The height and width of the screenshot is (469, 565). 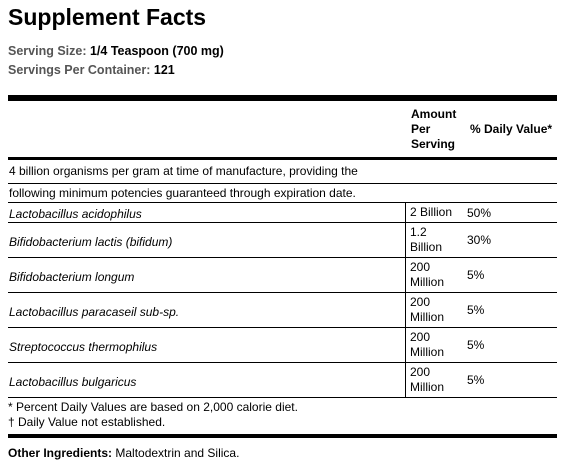 I want to click on ingredient: Lactobacillus bulgaricus, so click(x=73, y=381).